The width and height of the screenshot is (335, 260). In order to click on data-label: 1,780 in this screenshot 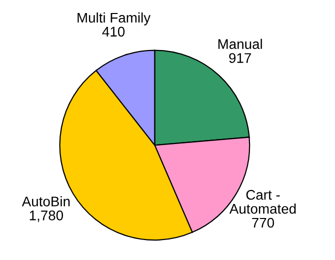, I will do `click(47, 216)`.